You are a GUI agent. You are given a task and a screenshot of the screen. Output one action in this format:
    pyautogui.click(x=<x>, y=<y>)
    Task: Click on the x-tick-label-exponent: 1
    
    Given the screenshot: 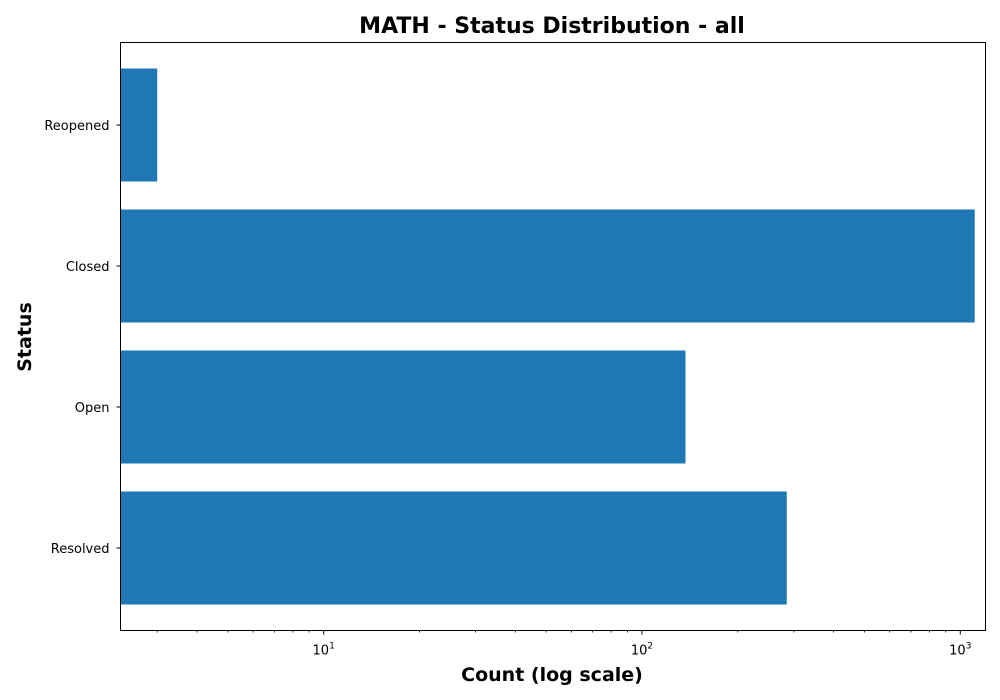 What is the action you would take?
    pyautogui.click(x=332, y=647)
    